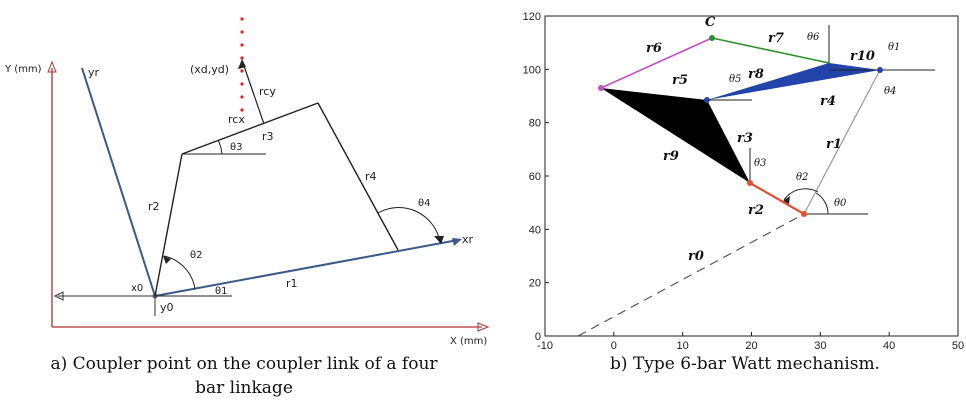 This screenshot has width=966, height=408. What do you see at coordinates (292, 283) in the screenshot?
I see `r1-label: r1` at bounding box center [292, 283].